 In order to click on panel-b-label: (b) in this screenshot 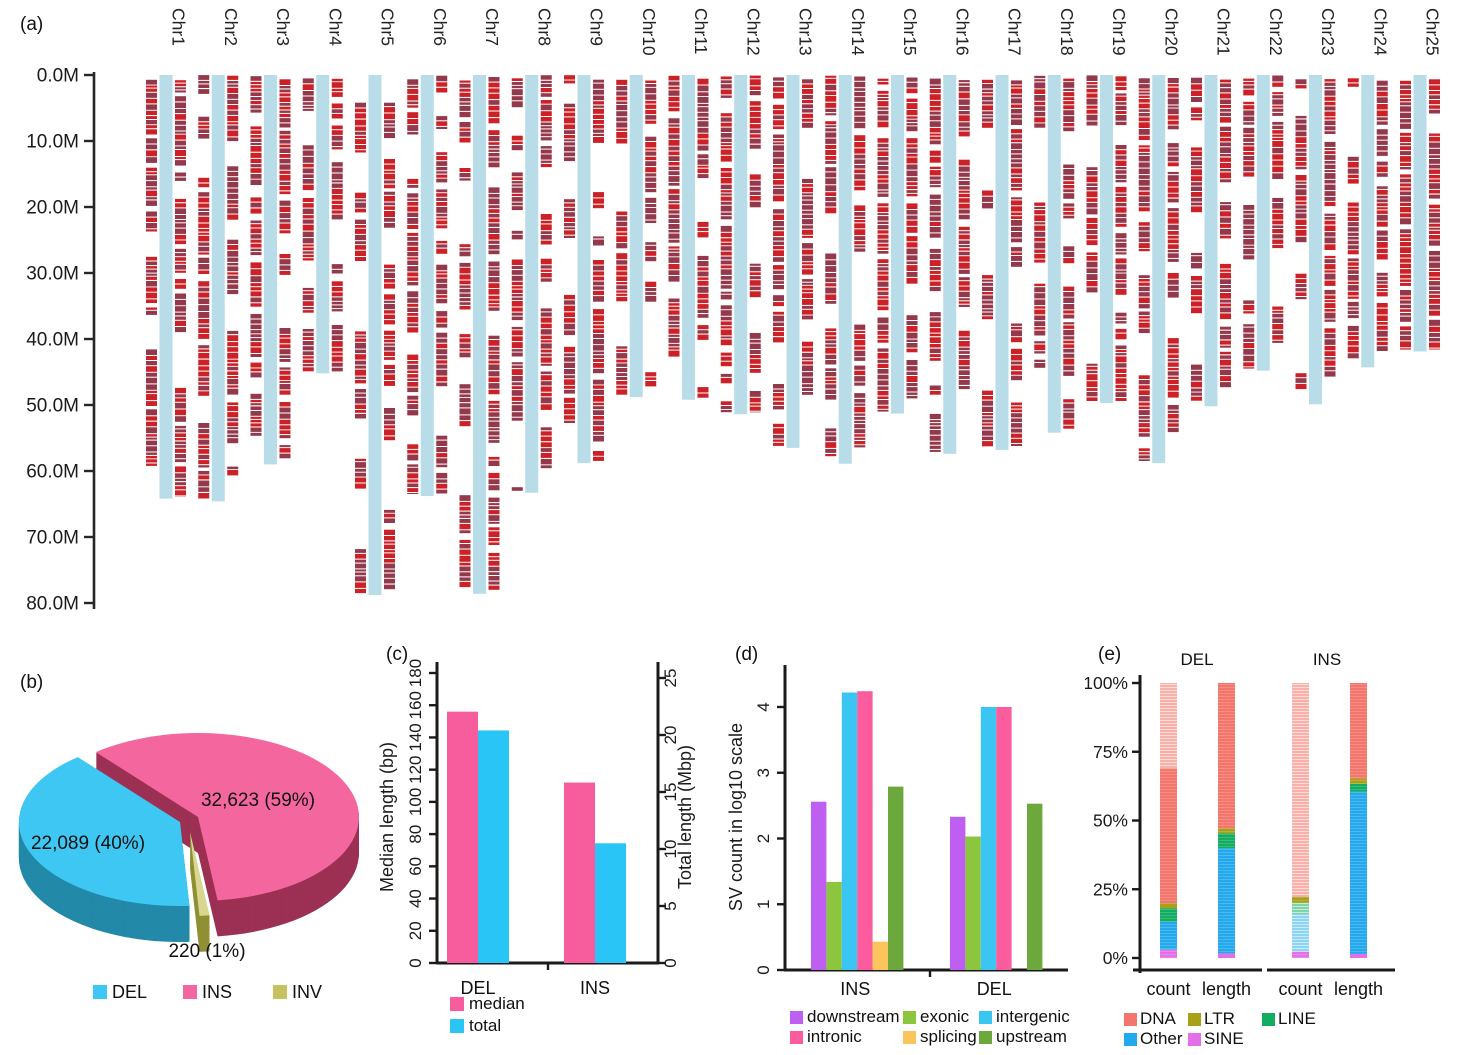, I will do `click(32, 682)`.